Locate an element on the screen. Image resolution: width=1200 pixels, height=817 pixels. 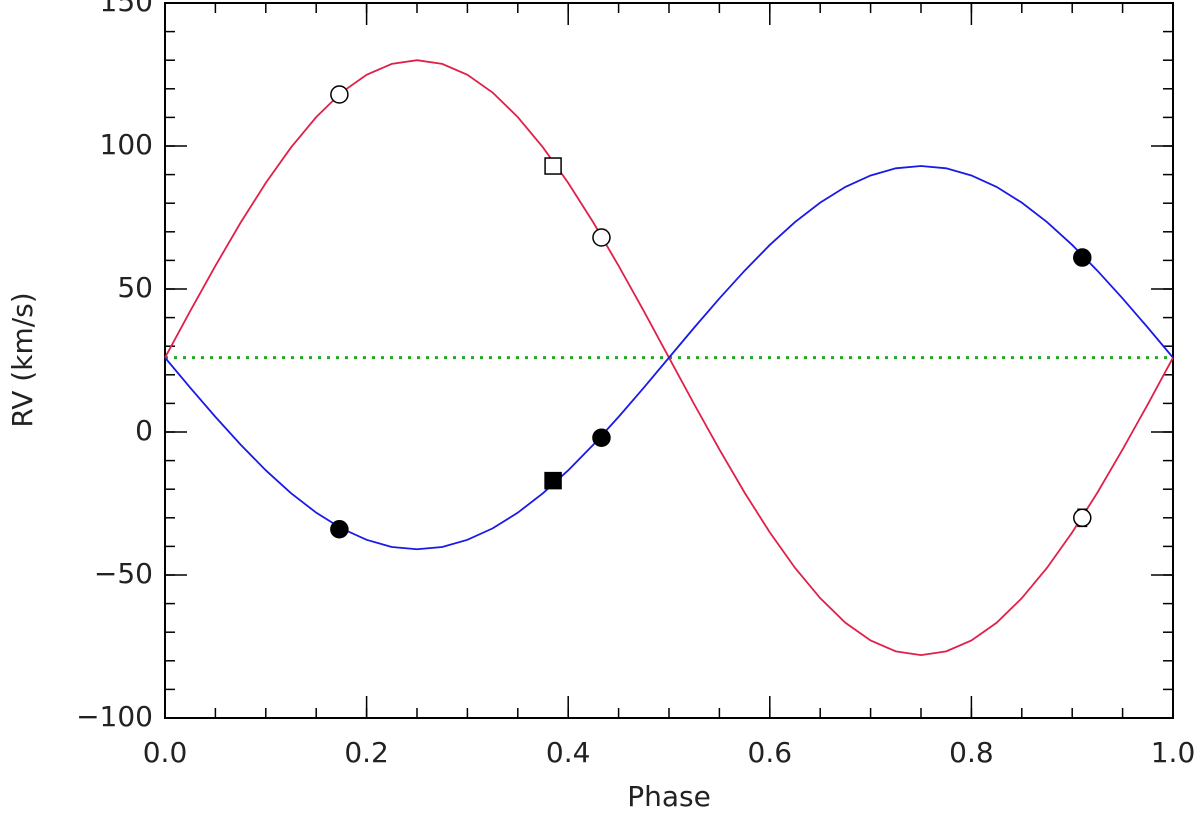
x-tick-label: 0.6 is located at coordinates (770, 752).